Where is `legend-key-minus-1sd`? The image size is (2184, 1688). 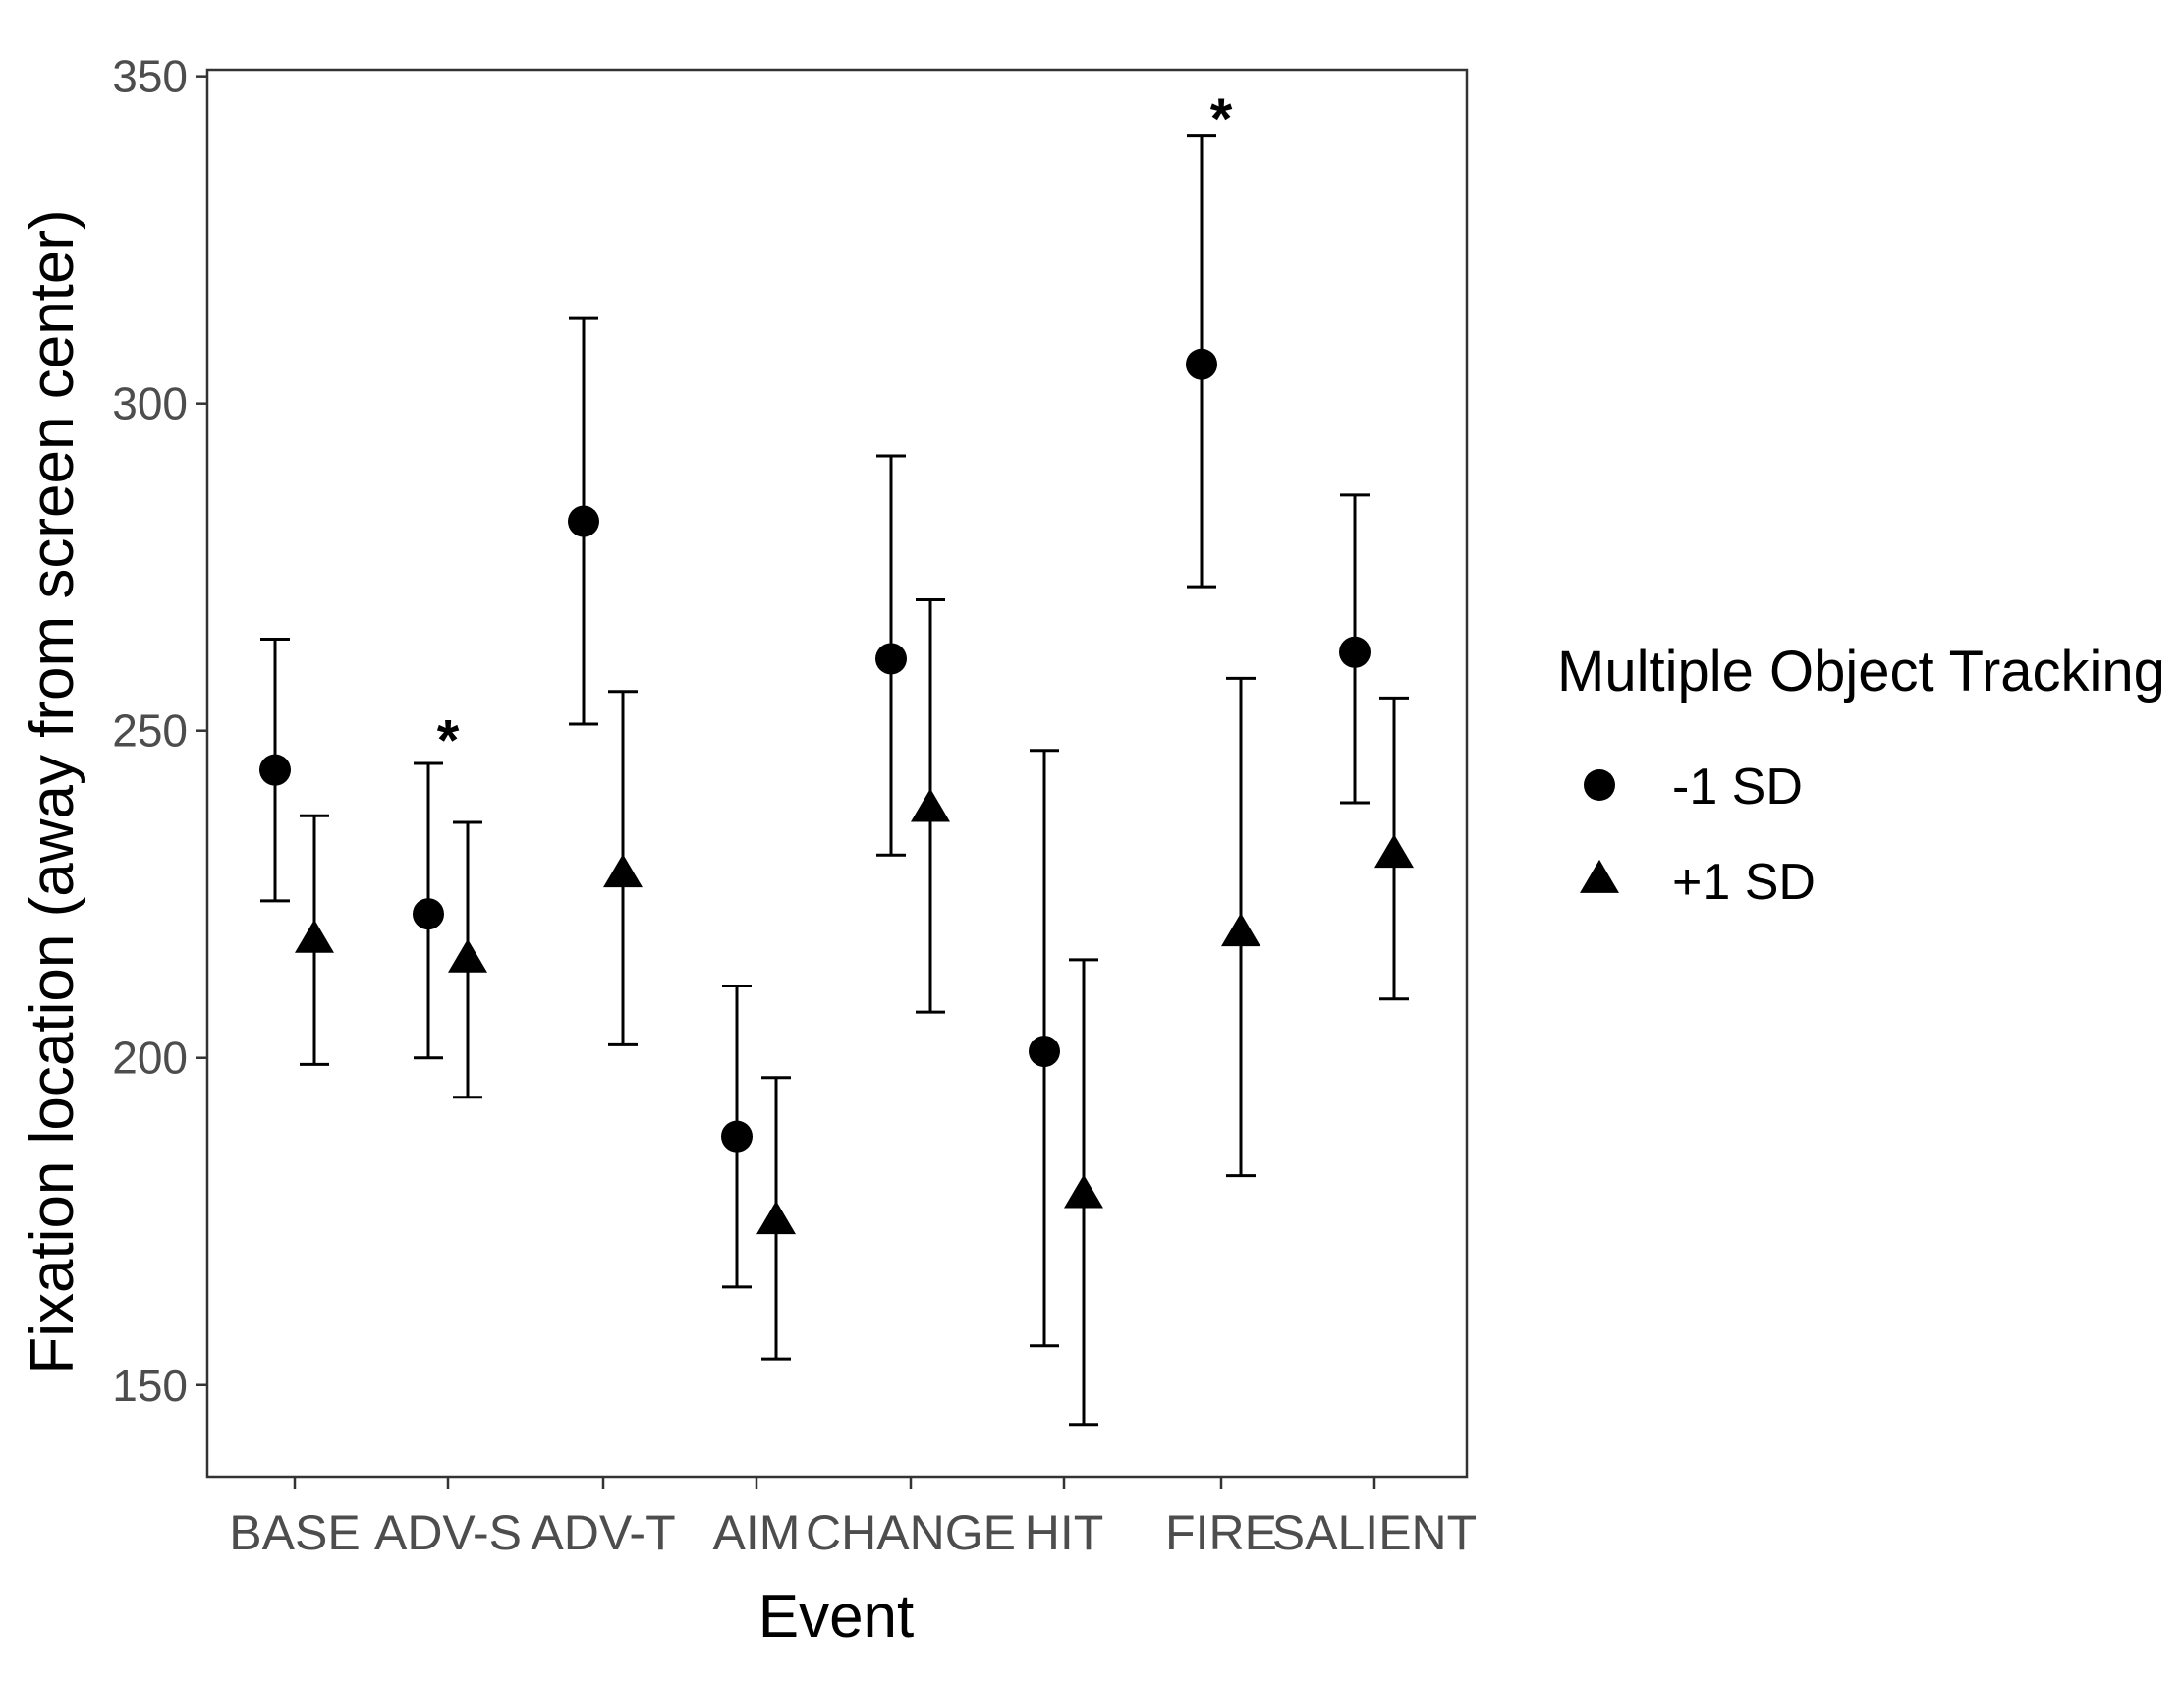 legend-key-minus-1sd is located at coordinates (1599, 785).